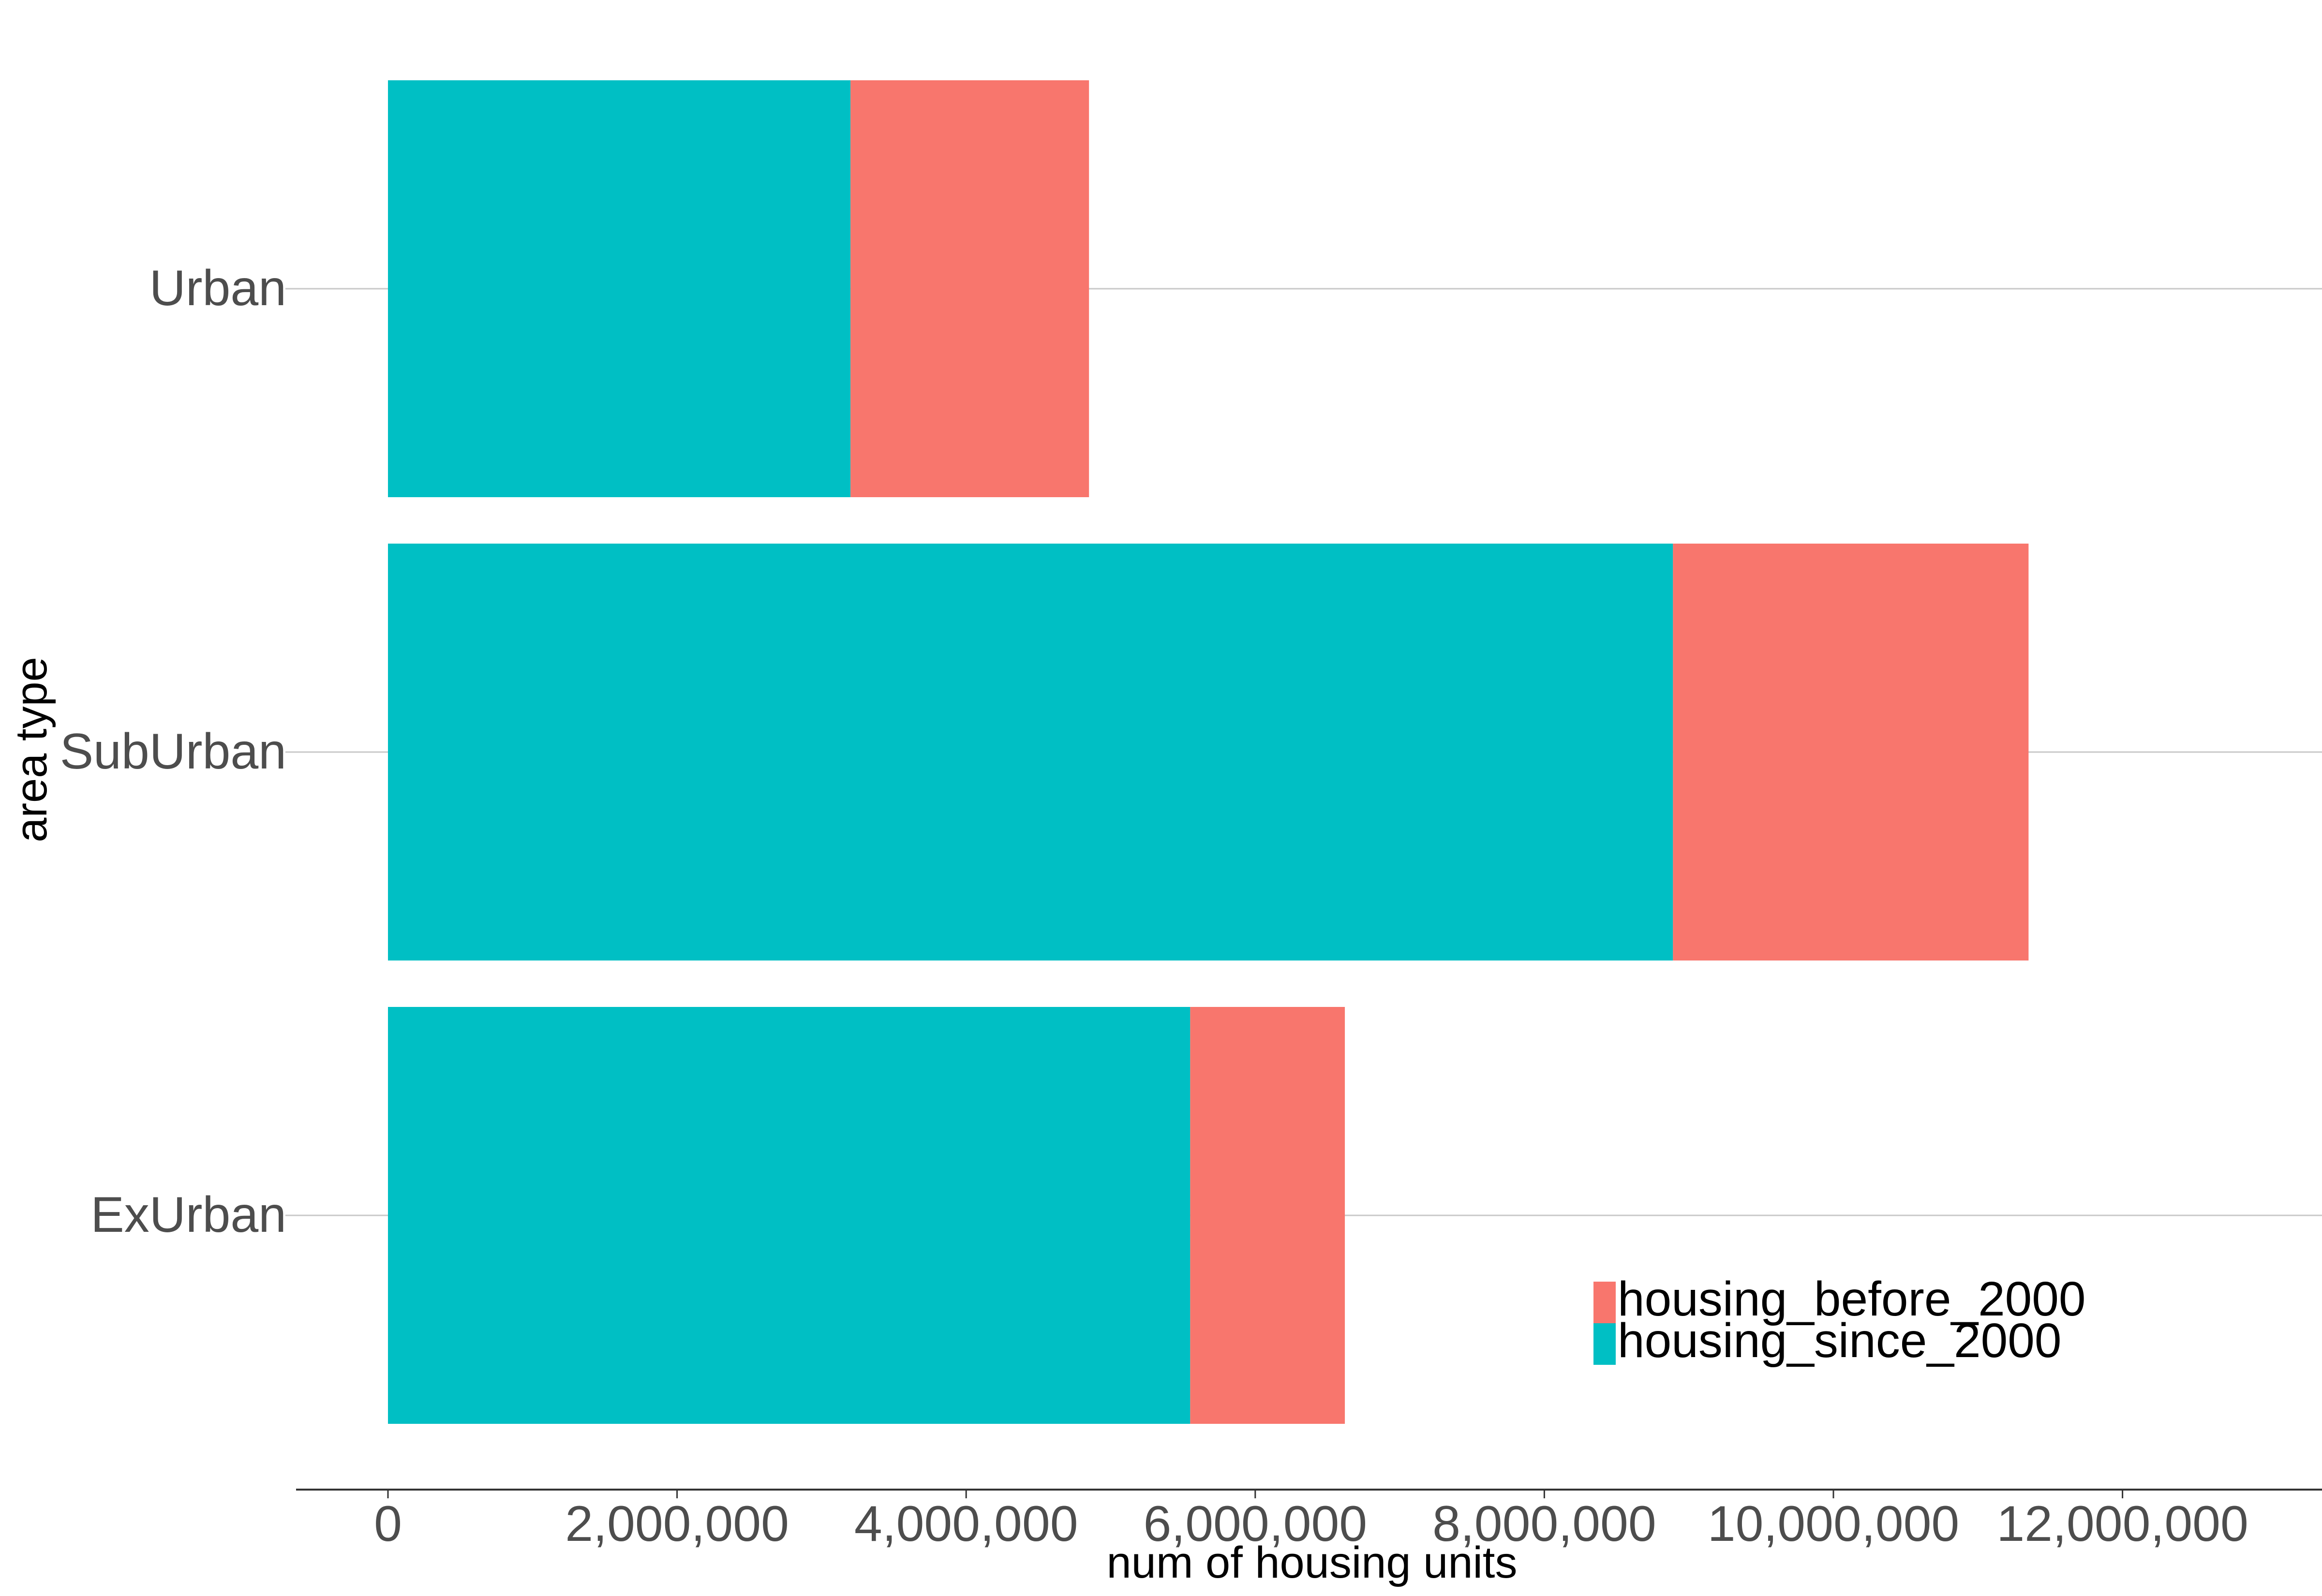  Describe the element at coordinates (1604, 1302) in the screenshot. I see `legend-key-housing-before-2000` at that location.